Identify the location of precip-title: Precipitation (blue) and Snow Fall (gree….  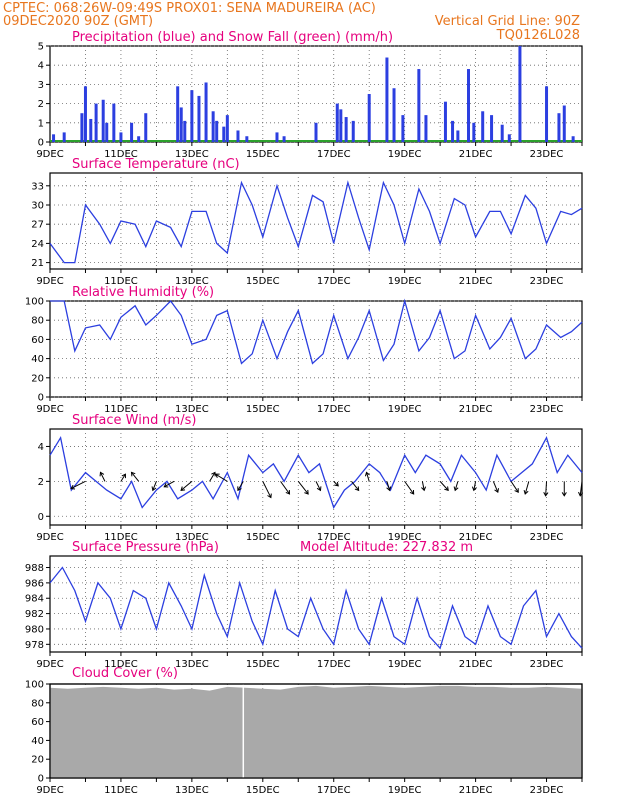
(232, 37).